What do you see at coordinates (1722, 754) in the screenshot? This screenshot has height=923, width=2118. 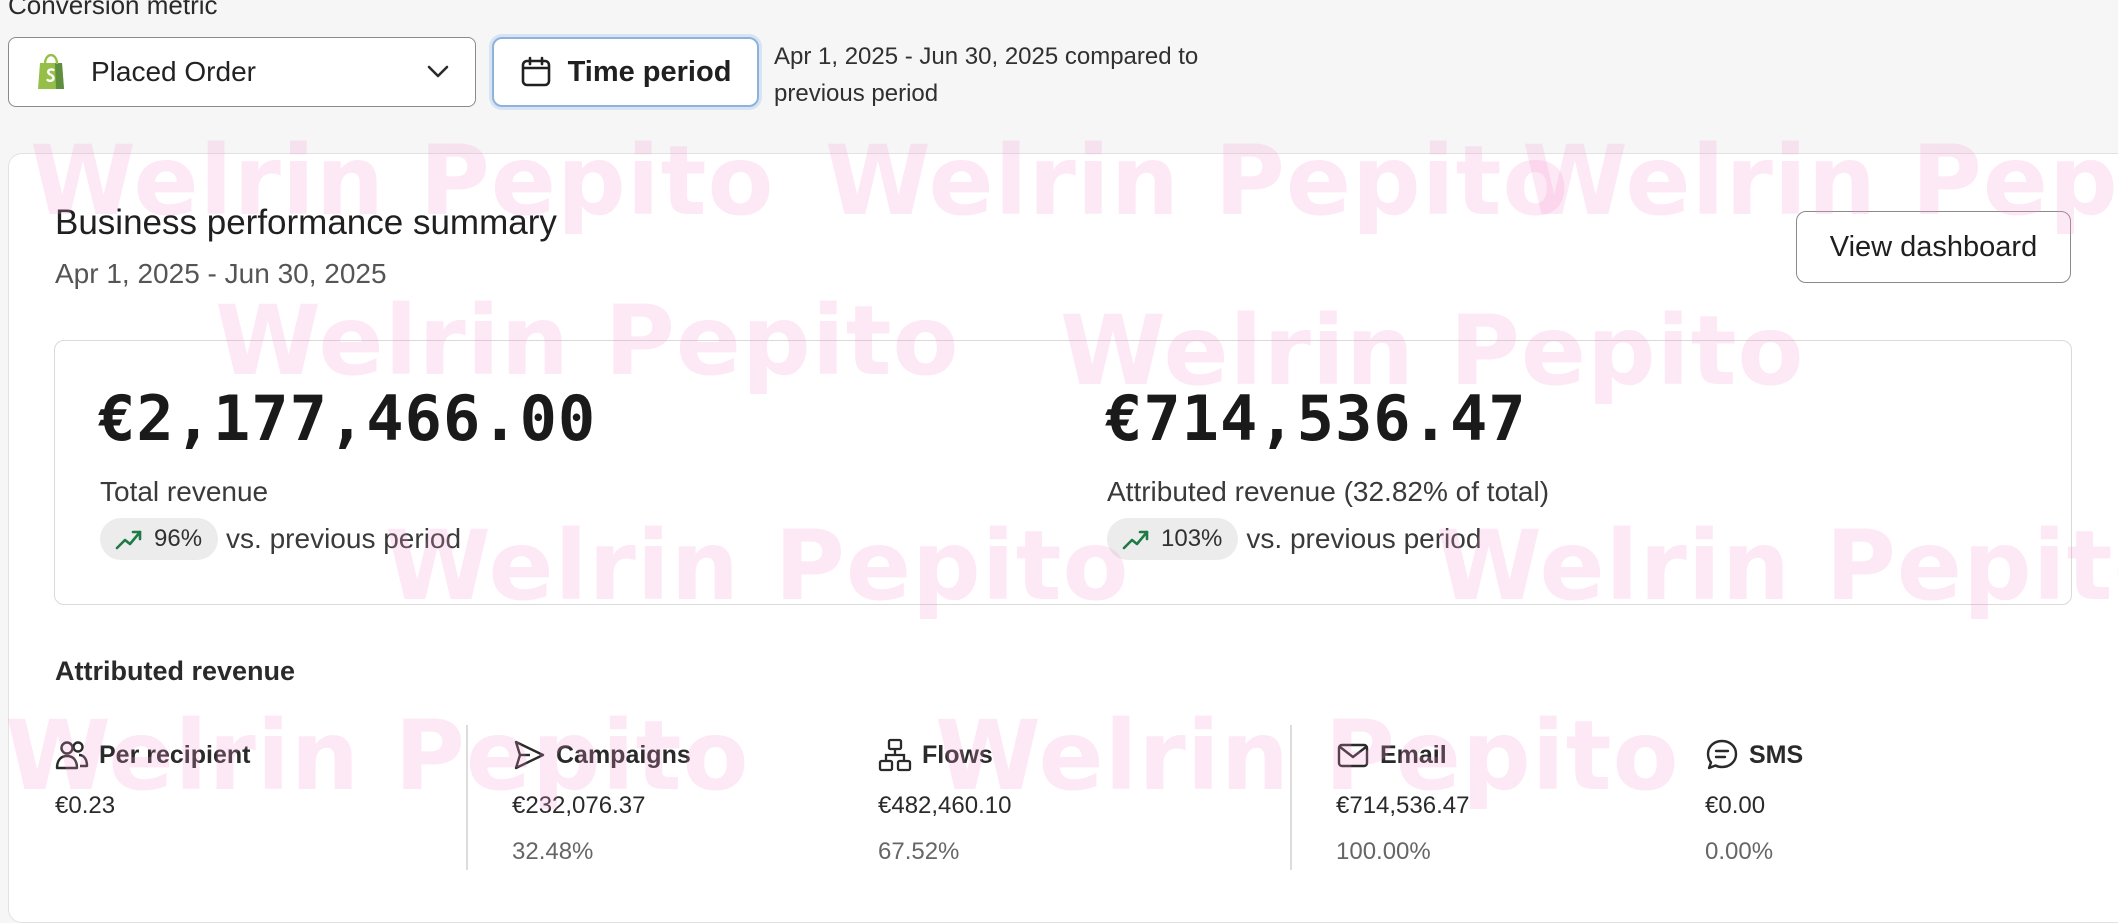 I see `sms-icon` at bounding box center [1722, 754].